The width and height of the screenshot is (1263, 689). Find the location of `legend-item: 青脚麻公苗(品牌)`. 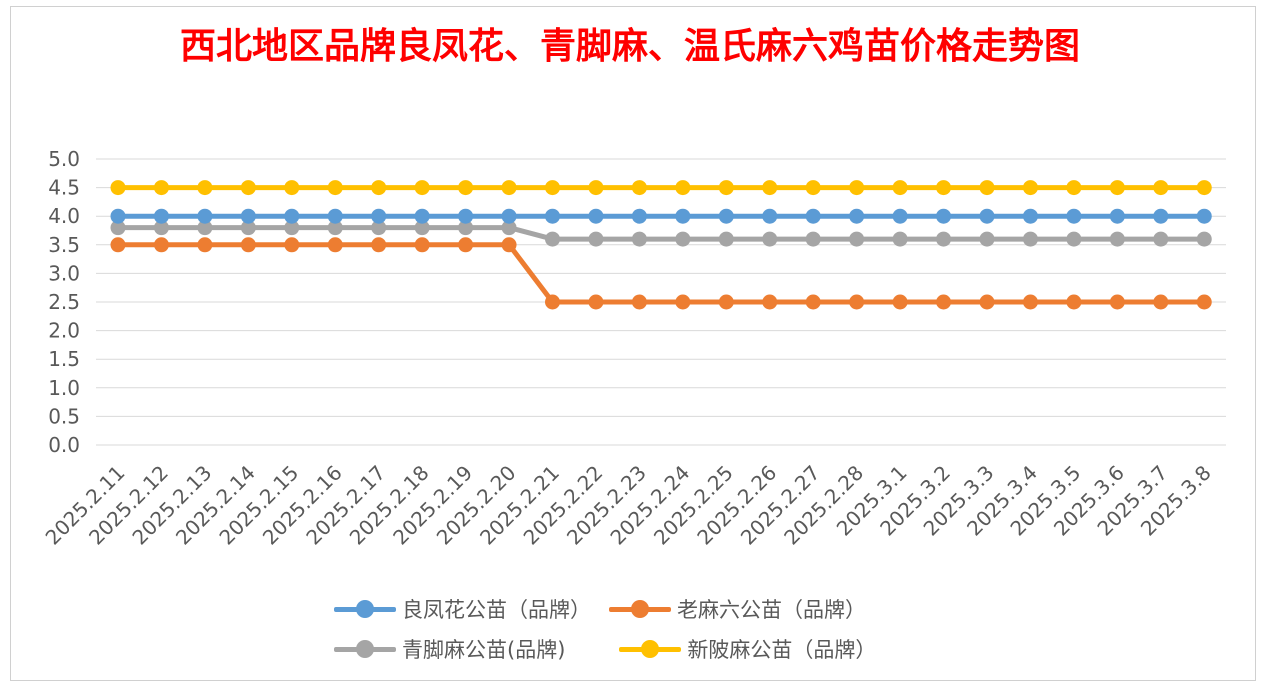

legend-item: 青脚麻公苗(品牌) is located at coordinates (449, 649).